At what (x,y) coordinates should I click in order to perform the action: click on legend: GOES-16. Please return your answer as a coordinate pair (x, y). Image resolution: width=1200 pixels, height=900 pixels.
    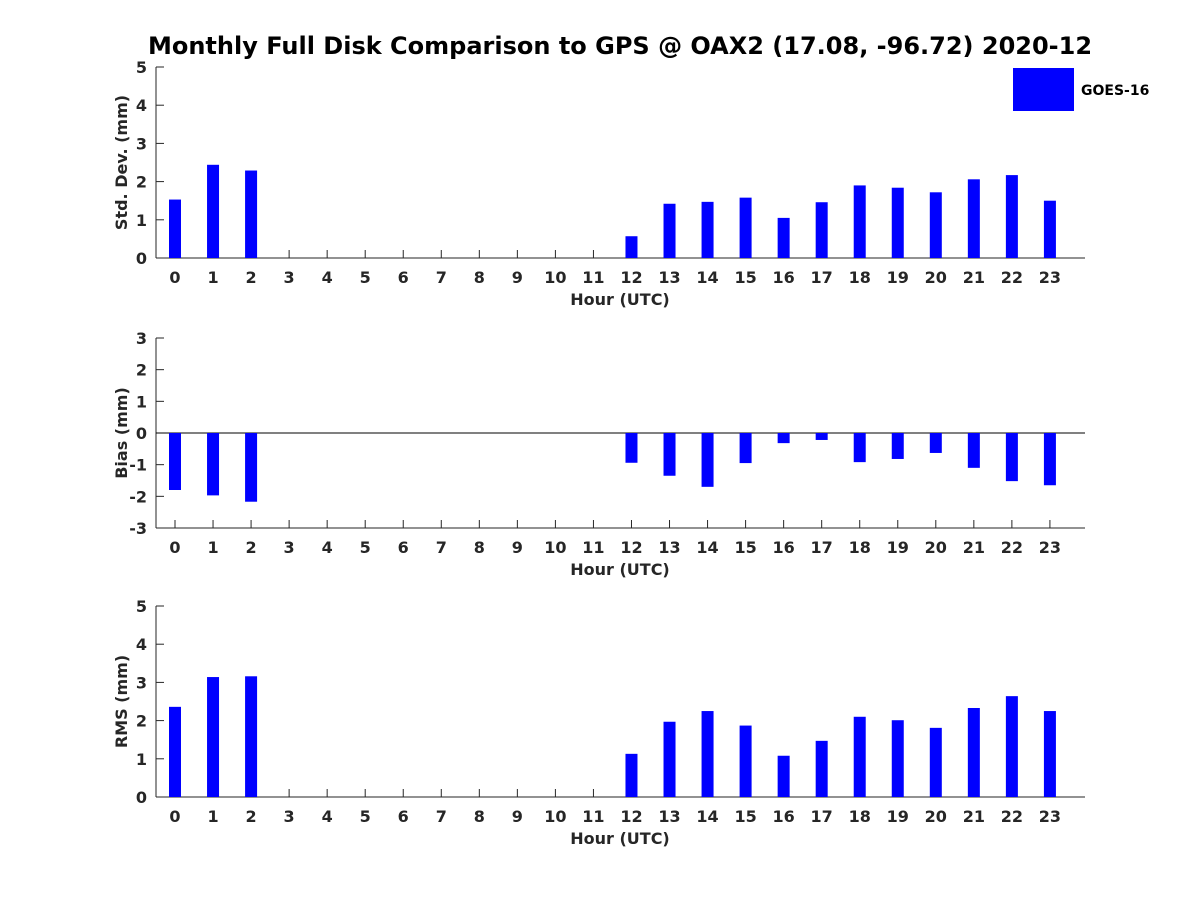
    Looking at the image, I should click on (1081, 89).